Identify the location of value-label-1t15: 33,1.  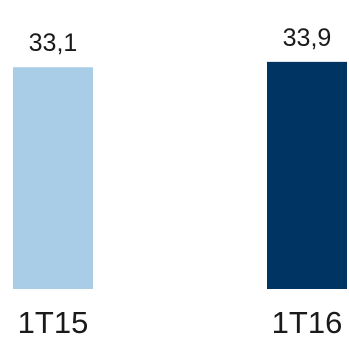
(53, 43).